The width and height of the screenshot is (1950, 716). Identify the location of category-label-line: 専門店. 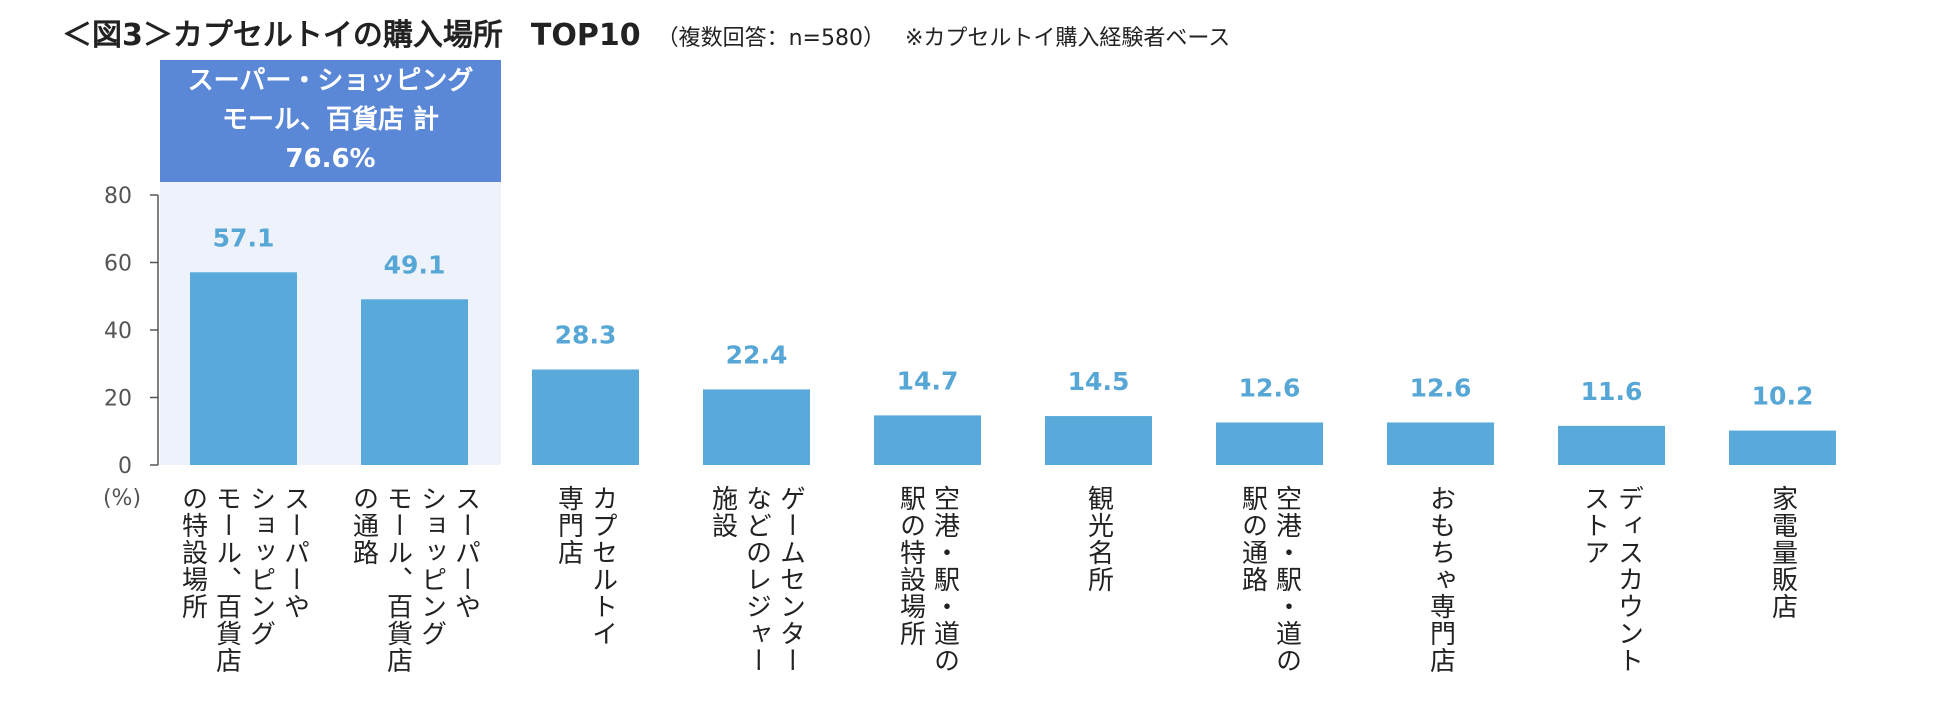
(568, 525).